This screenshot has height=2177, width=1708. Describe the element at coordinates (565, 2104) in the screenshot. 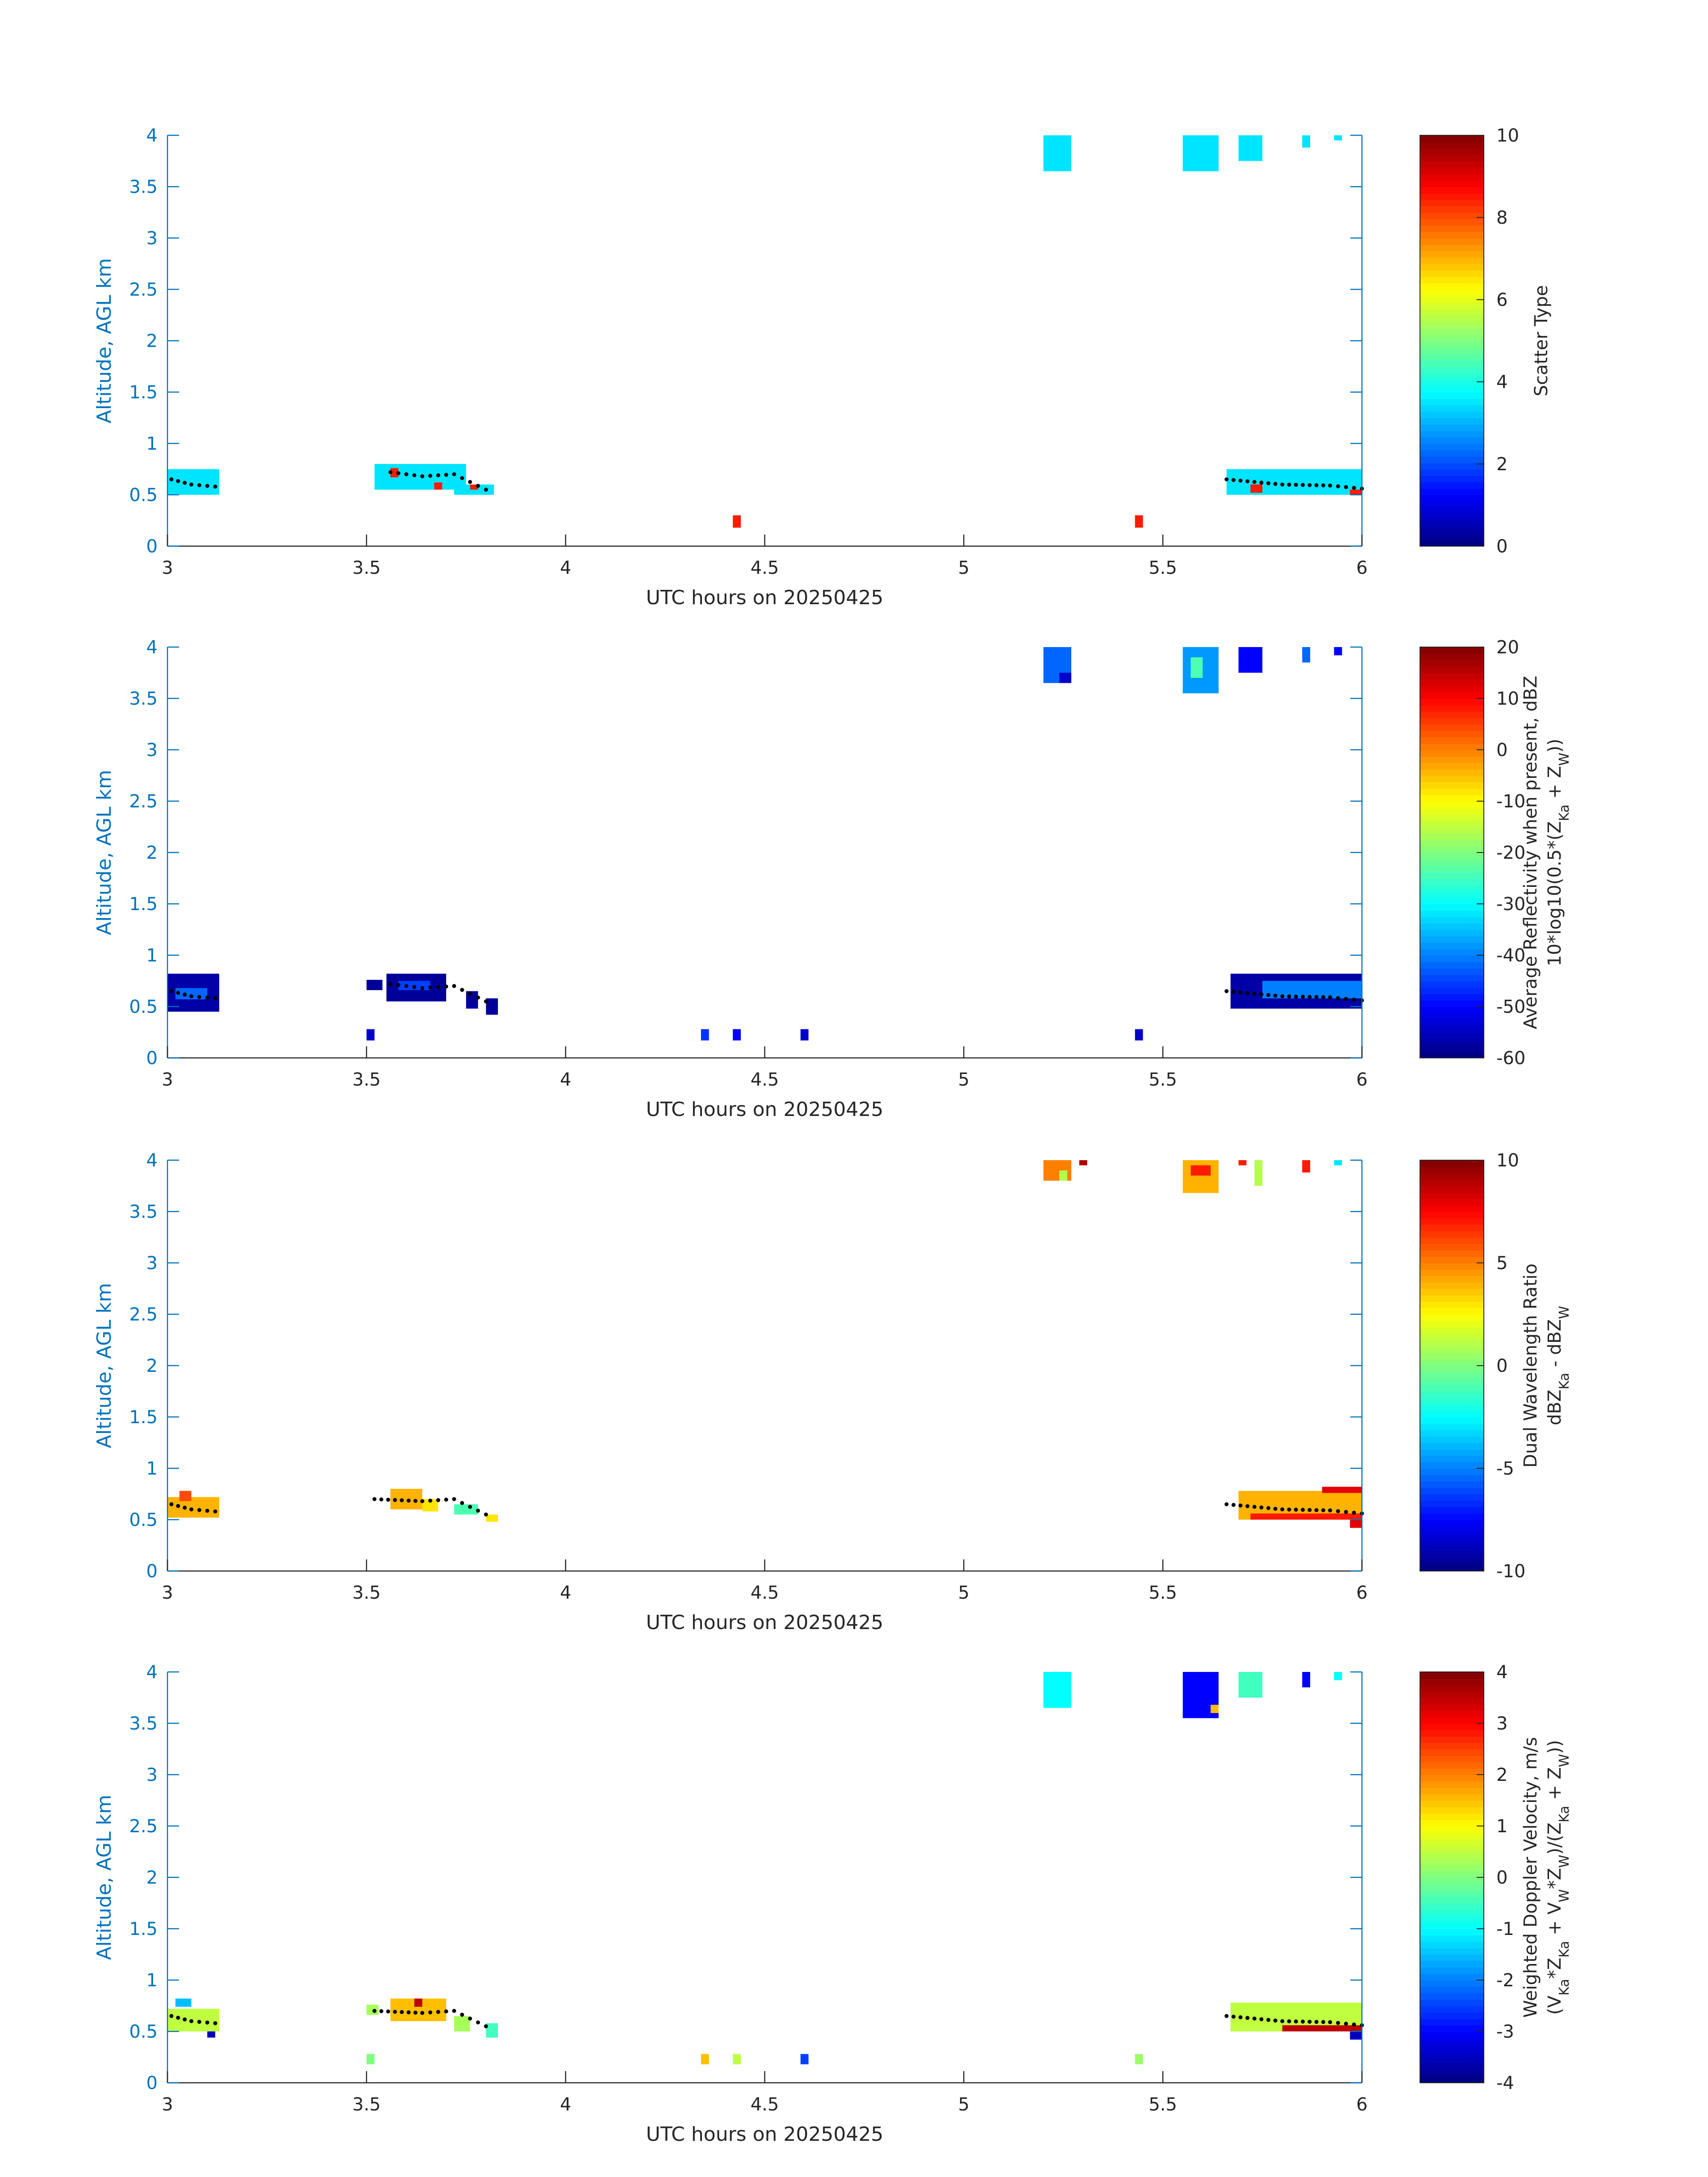

I see `x-tick-label: 4` at that location.